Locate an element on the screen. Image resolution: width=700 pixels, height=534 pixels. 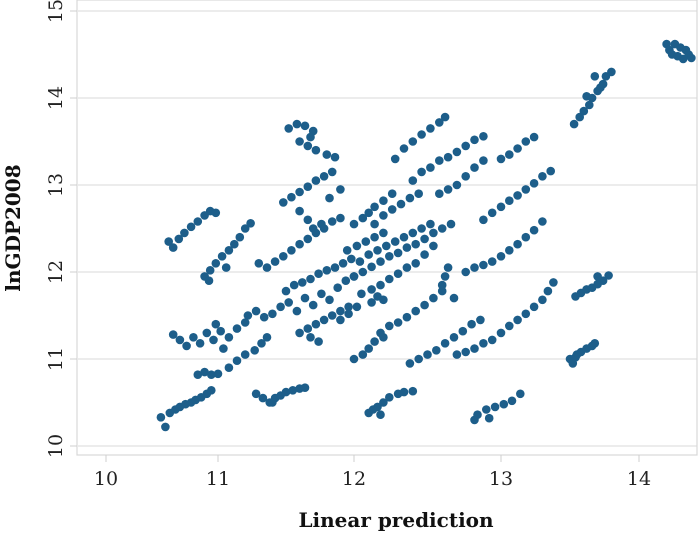
y-tick-label: 10 is located at coordinates (56, 446).